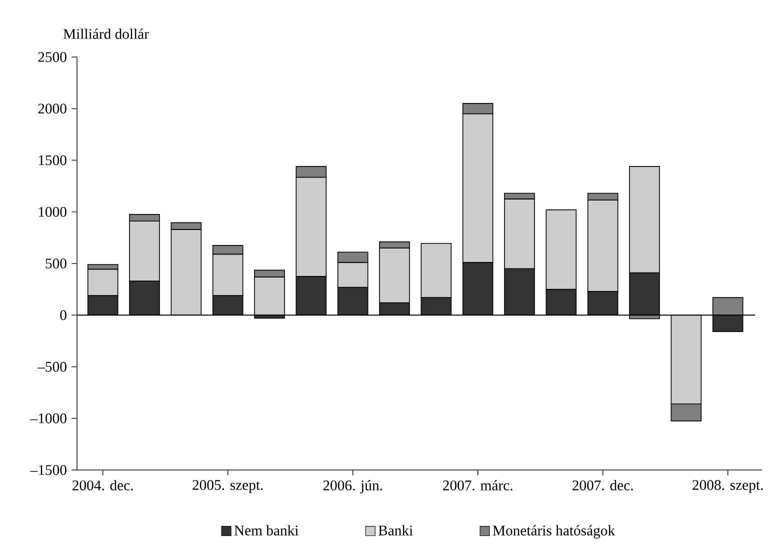  I want to click on legend-label: Monetáris hatóságok, so click(554, 531).